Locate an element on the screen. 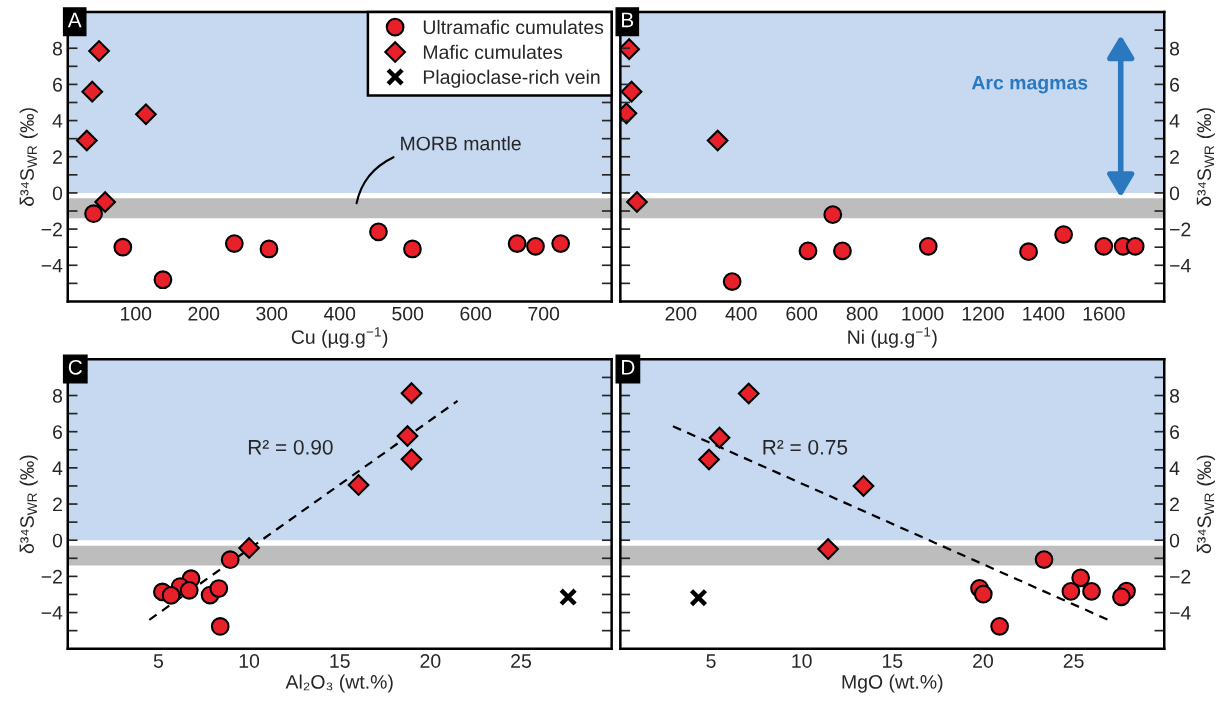 This screenshot has width=1232, height=709. x-tick-label: 300 is located at coordinates (272, 313).